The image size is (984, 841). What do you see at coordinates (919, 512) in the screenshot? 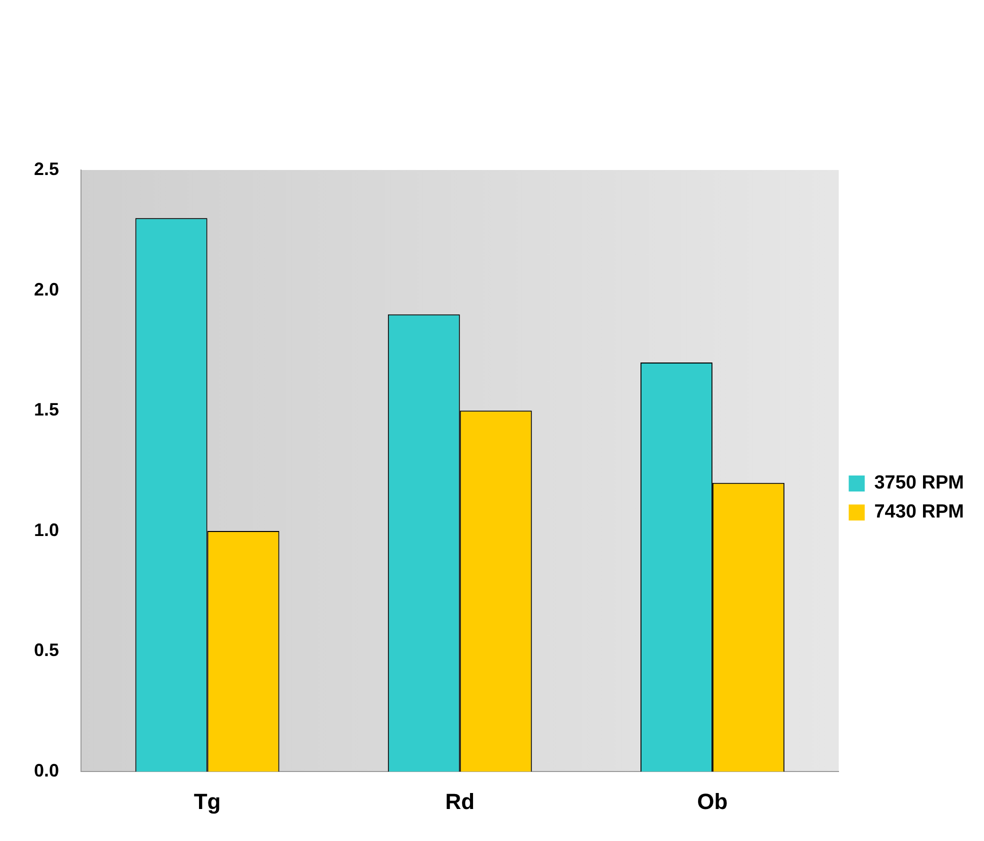
I see `legend-label: 7430 RPM` at bounding box center [919, 512].